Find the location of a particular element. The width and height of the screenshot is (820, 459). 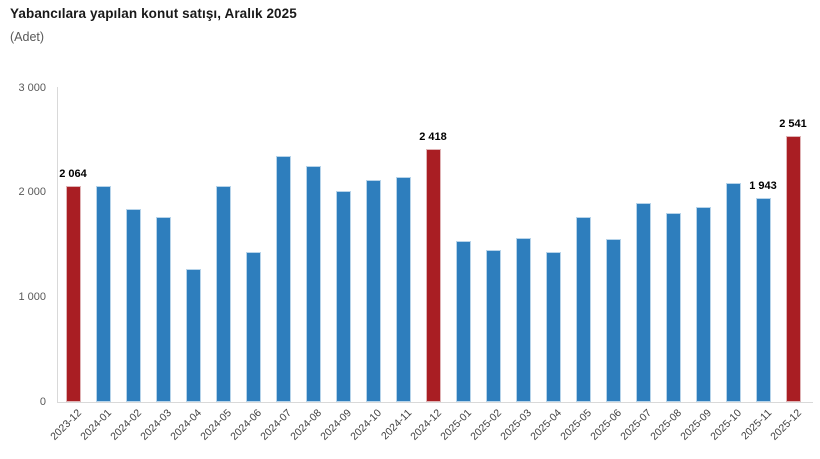

x-axis-label-2025-06: 2025-06 is located at coordinates (606, 425).